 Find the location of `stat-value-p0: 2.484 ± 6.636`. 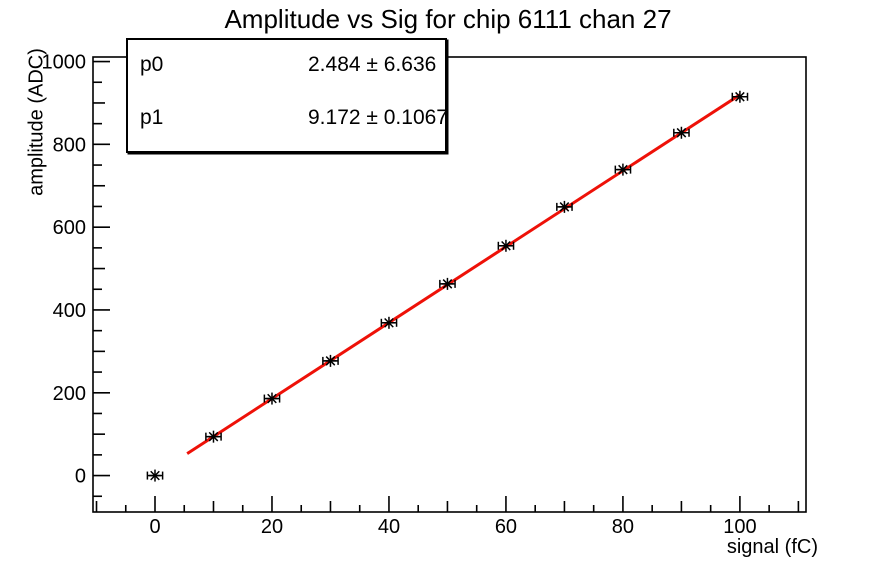

stat-value-p0: 2.484 ± 6.636 is located at coordinates (372, 64).